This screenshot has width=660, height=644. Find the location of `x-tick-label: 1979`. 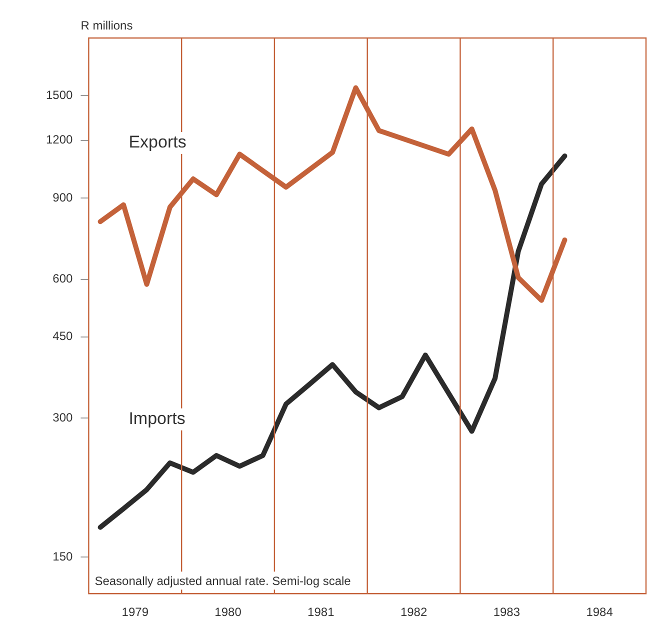

x-tick-label: 1979 is located at coordinates (135, 612).